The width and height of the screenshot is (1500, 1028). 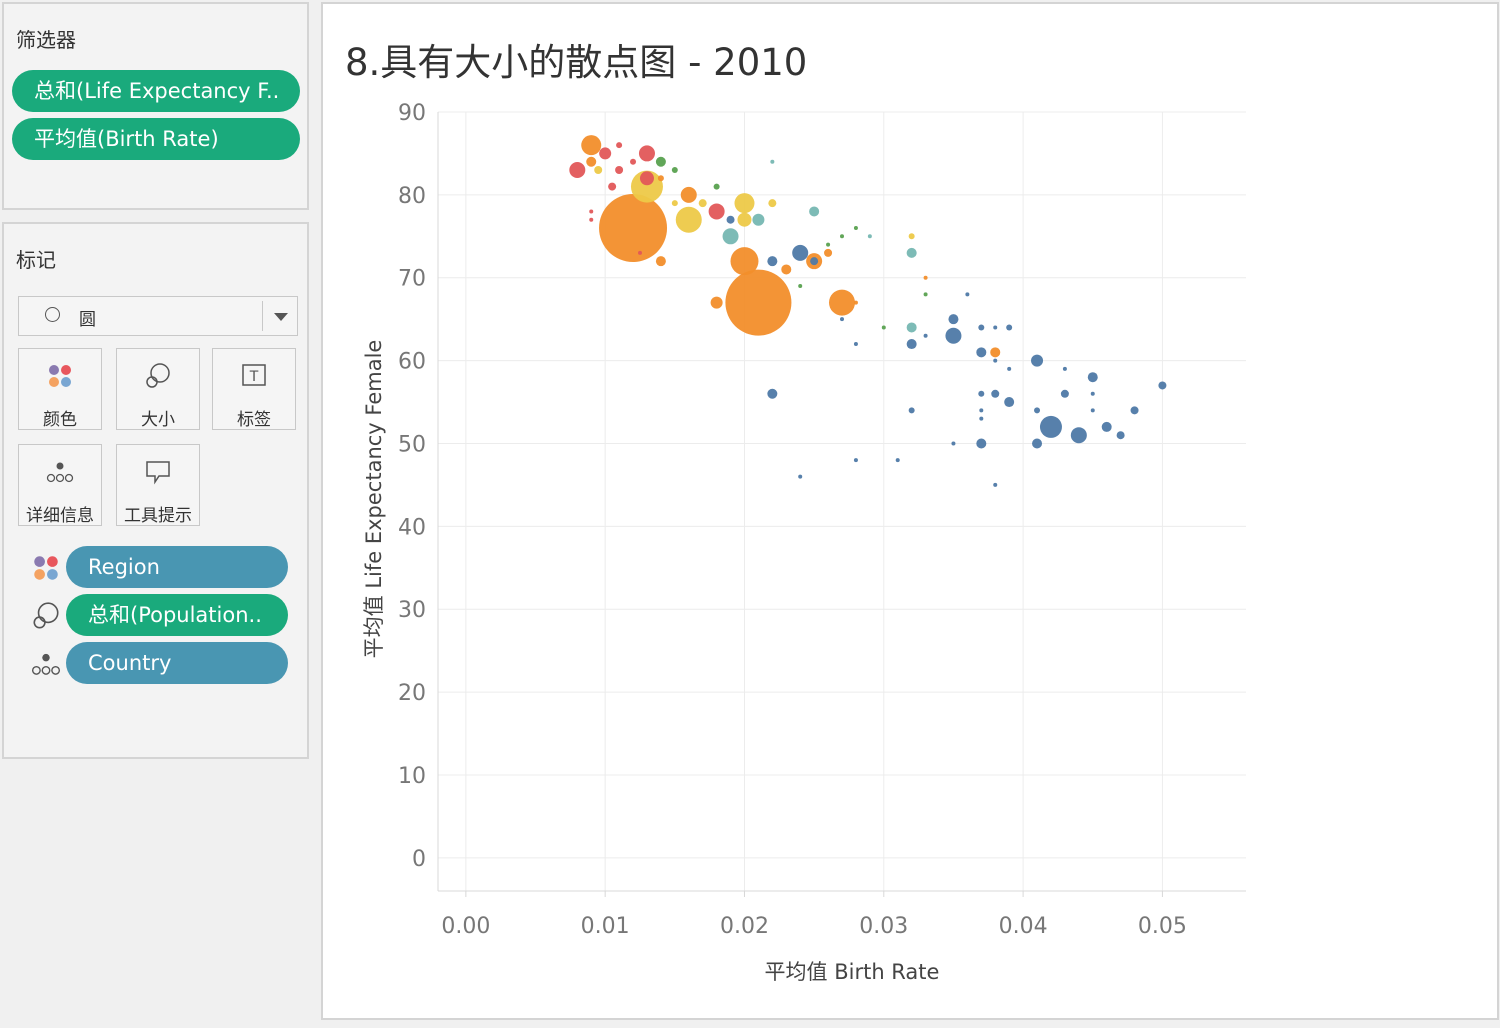 I want to click on encoding-pill-country: Country, so click(x=177, y=663).